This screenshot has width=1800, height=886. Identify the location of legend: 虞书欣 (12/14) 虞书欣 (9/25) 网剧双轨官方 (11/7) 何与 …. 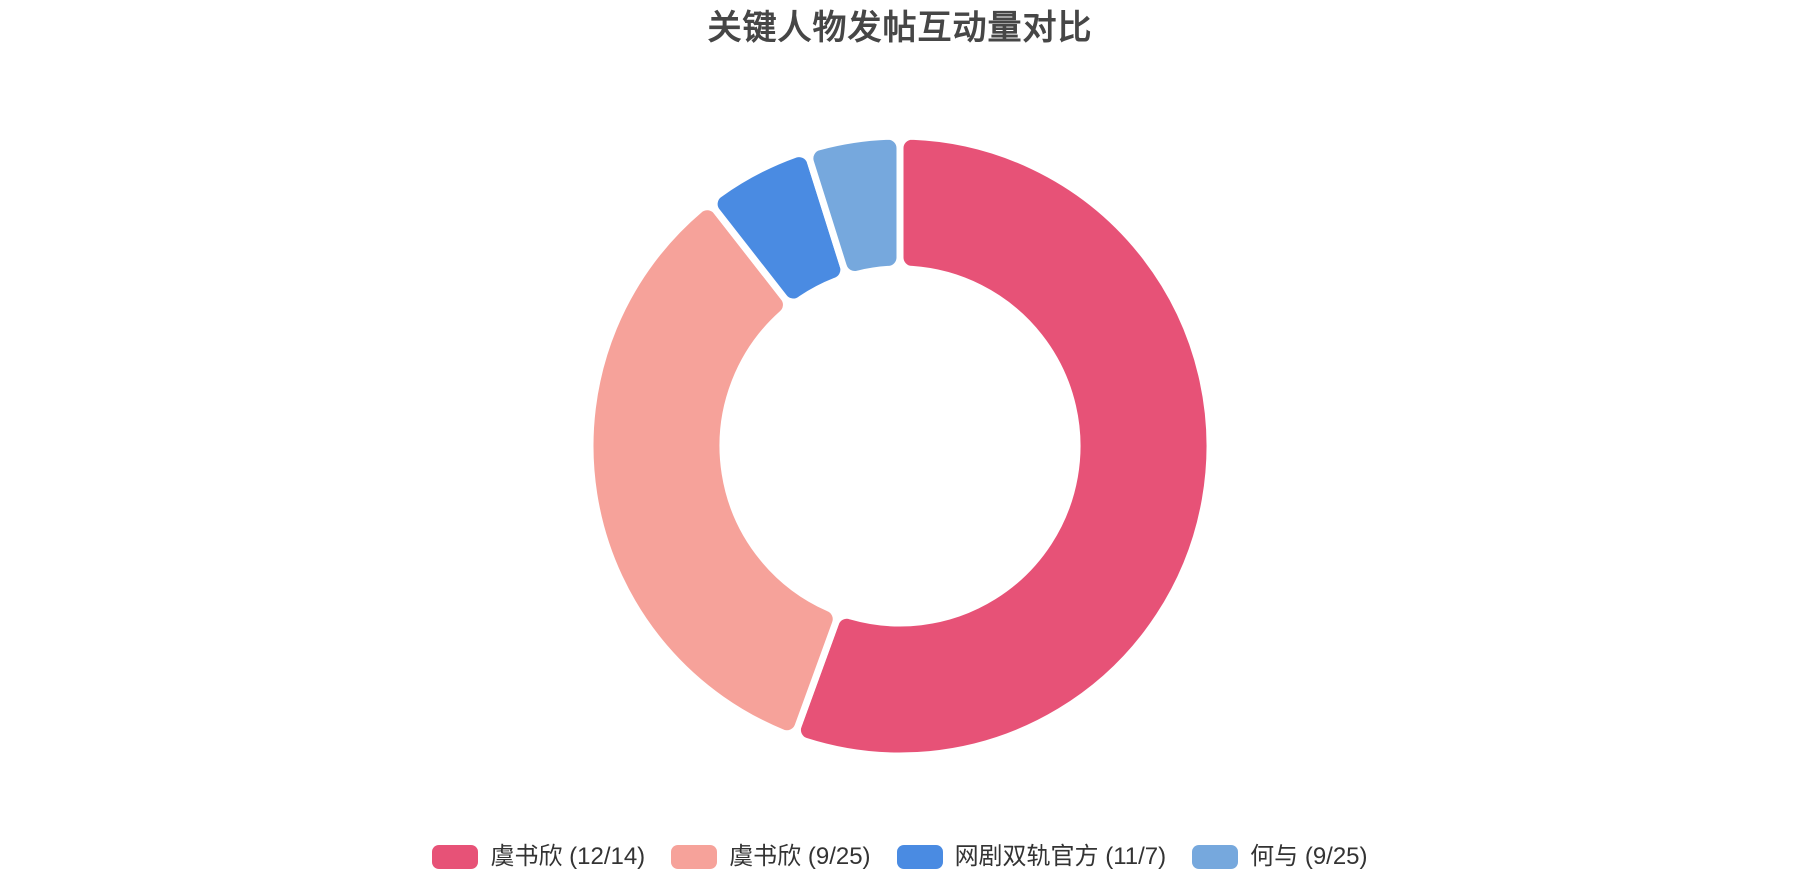
(900, 857).